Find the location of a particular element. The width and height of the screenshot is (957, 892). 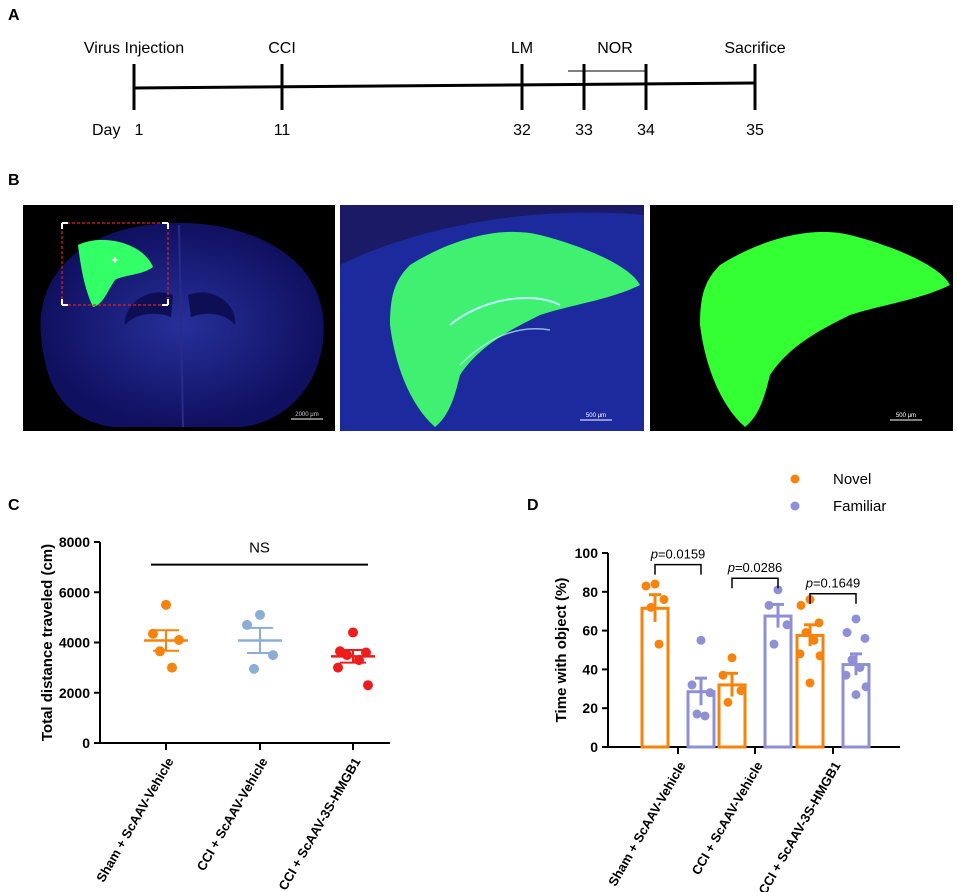

y-tick-label-d: 40 is located at coordinates (590, 669).